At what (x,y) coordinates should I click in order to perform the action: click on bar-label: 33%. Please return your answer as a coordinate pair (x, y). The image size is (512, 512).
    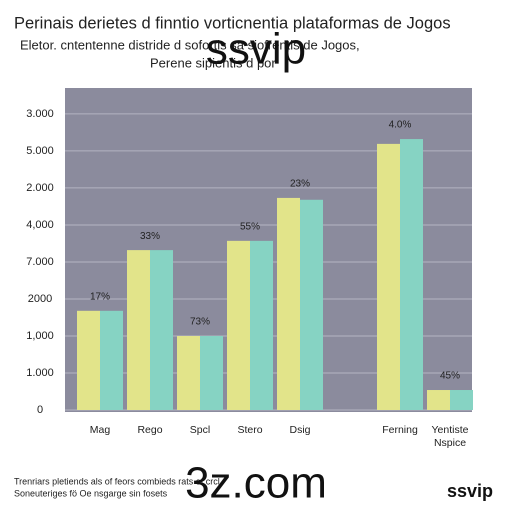
    Looking at the image, I should click on (150, 236).